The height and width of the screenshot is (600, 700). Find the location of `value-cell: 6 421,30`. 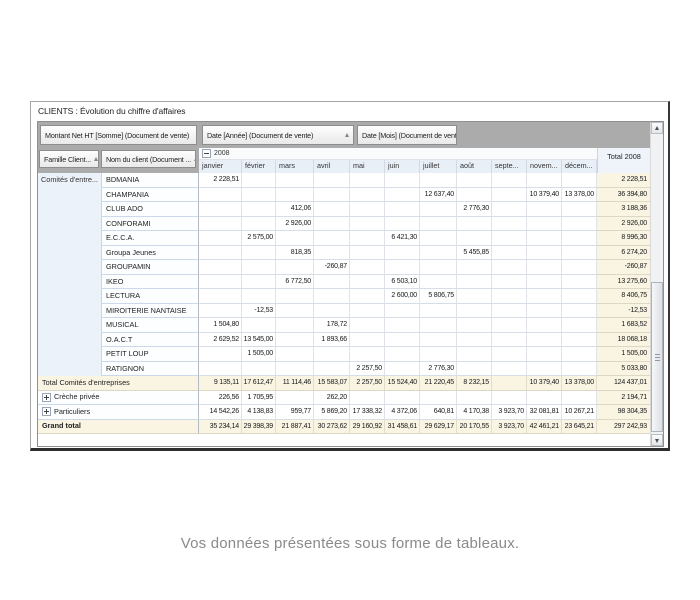

value-cell: 6 421,30 is located at coordinates (402, 238).